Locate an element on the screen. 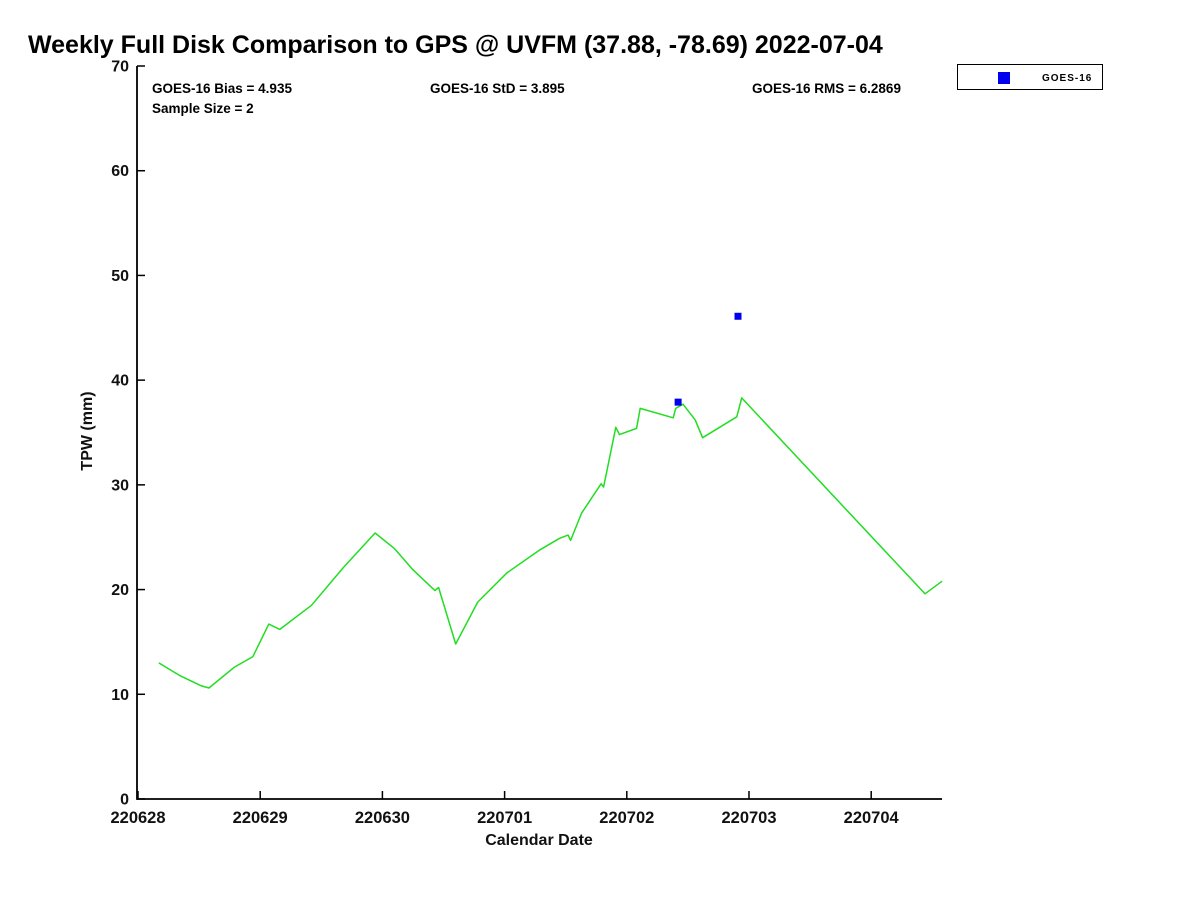 The width and height of the screenshot is (1200, 900). x-tick-label: 220629 is located at coordinates (260, 818).